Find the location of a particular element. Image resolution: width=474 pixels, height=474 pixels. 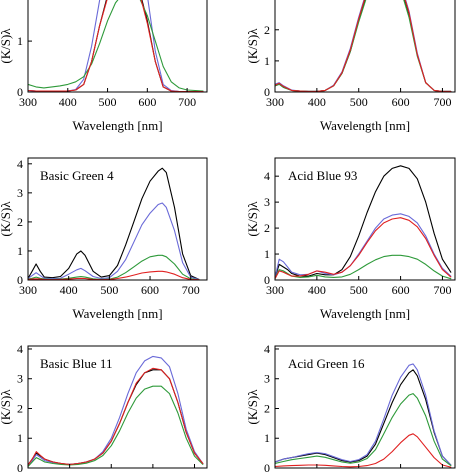

panel-title: Basic Blue 11 is located at coordinates (76, 363).